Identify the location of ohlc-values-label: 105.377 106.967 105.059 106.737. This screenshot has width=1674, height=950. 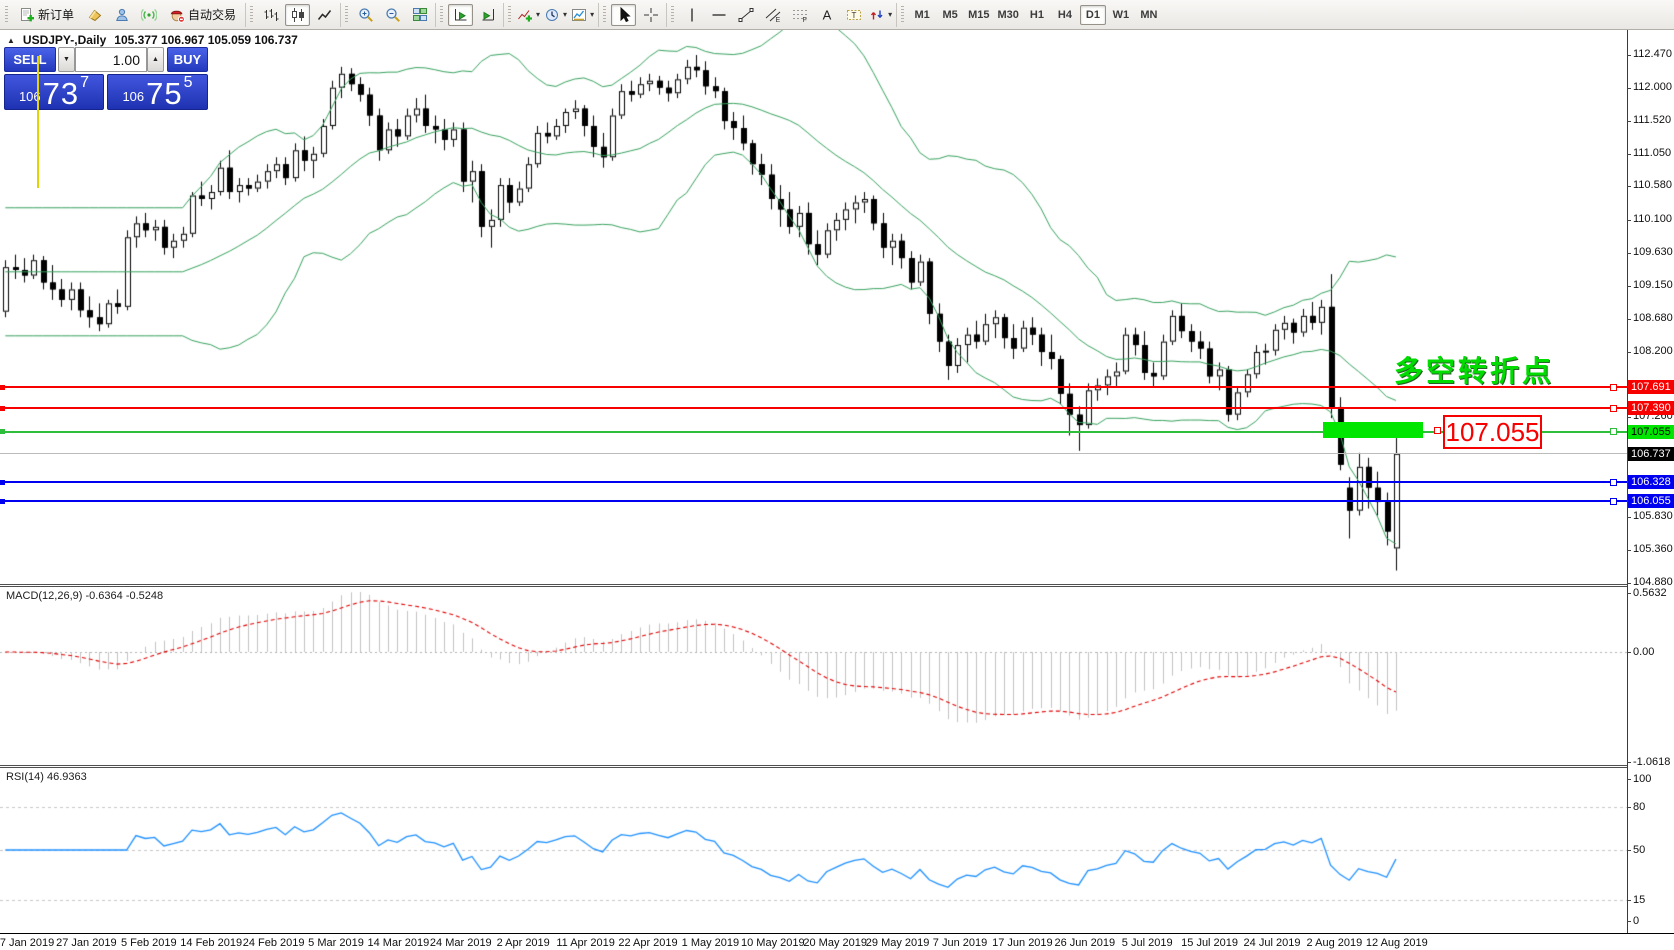
(206, 40).